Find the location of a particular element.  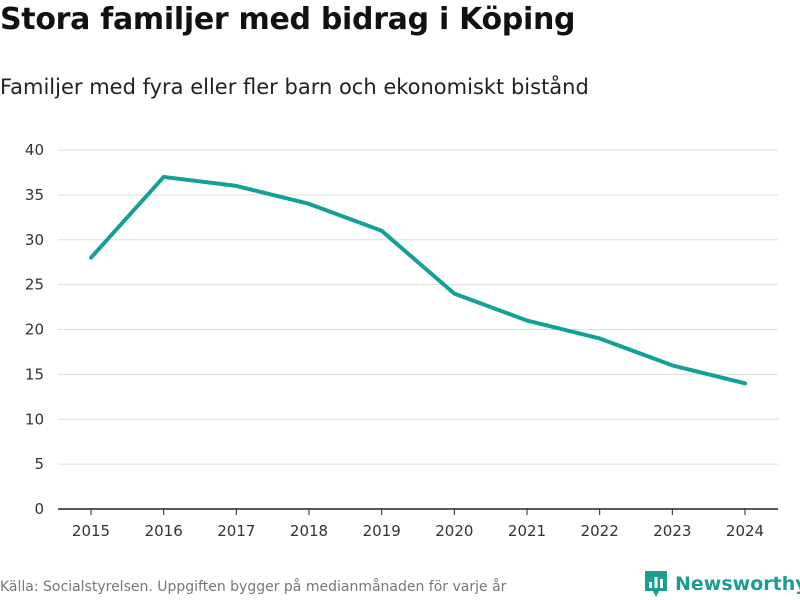

newsworthy-logo: Newsworthy is located at coordinates (721, 584).